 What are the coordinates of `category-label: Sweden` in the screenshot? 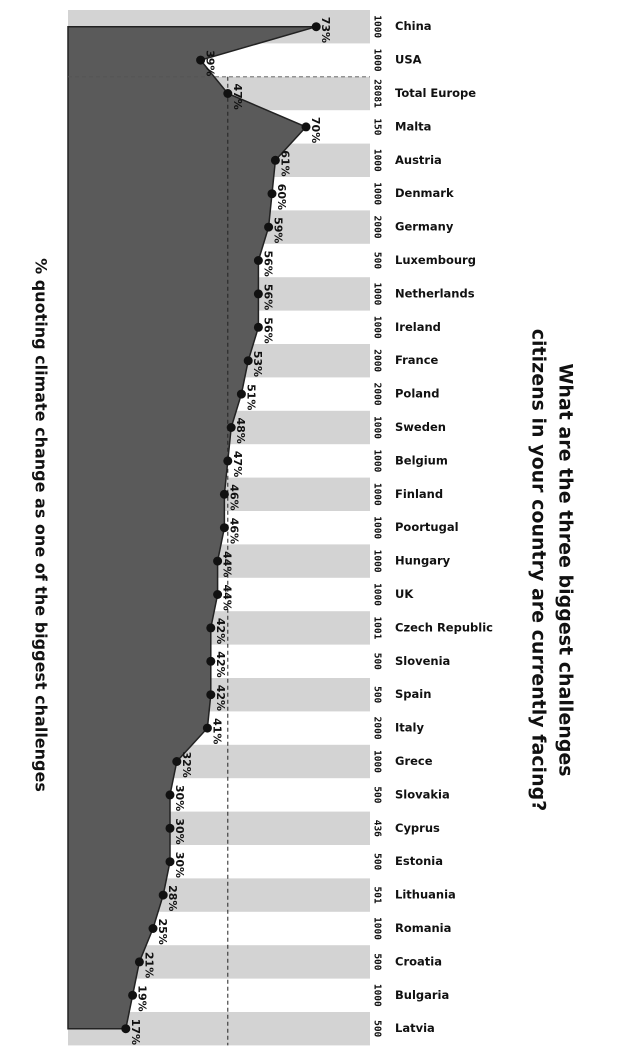 It's located at (420, 427).